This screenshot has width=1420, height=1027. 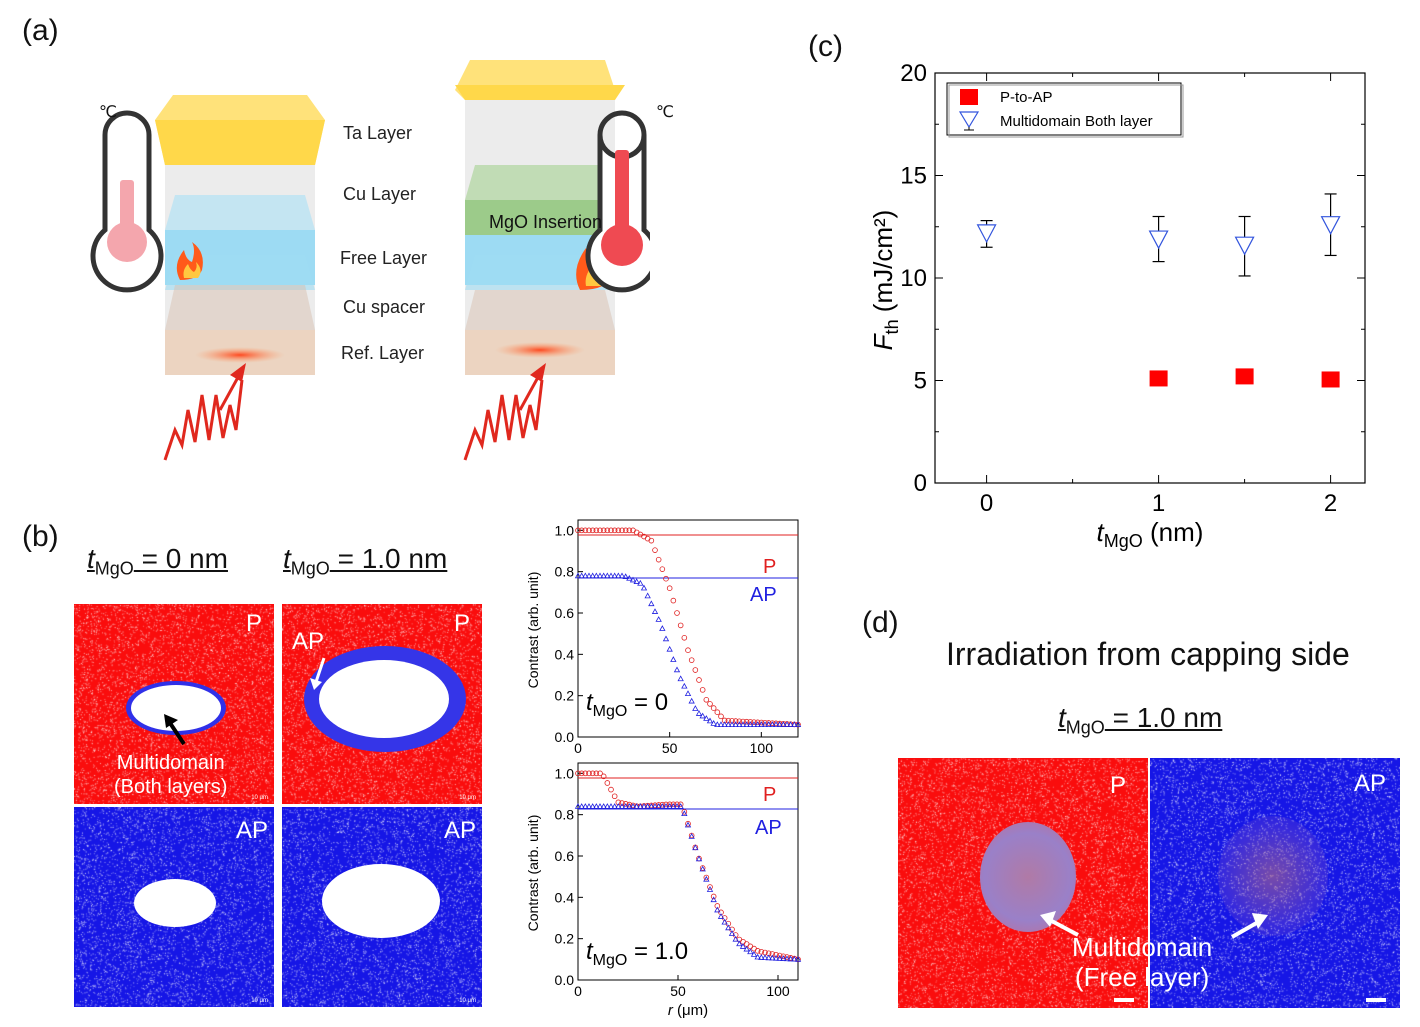 What do you see at coordinates (384, 307) in the screenshot?
I see `label-cu-spacer: Cu spacer` at bounding box center [384, 307].